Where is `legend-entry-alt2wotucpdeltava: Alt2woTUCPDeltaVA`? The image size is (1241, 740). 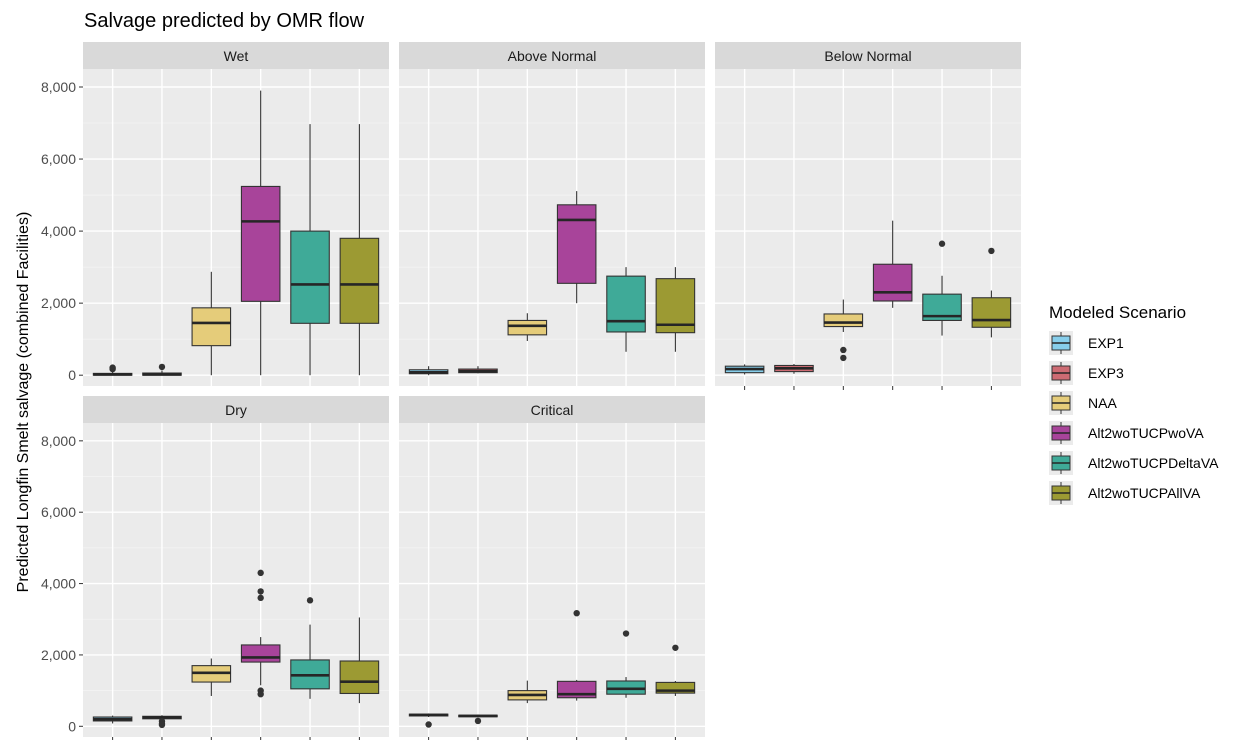 legend-entry-alt2wotucpdeltava: Alt2woTUCPDeltaVA is located at coordinates (1134, 463).